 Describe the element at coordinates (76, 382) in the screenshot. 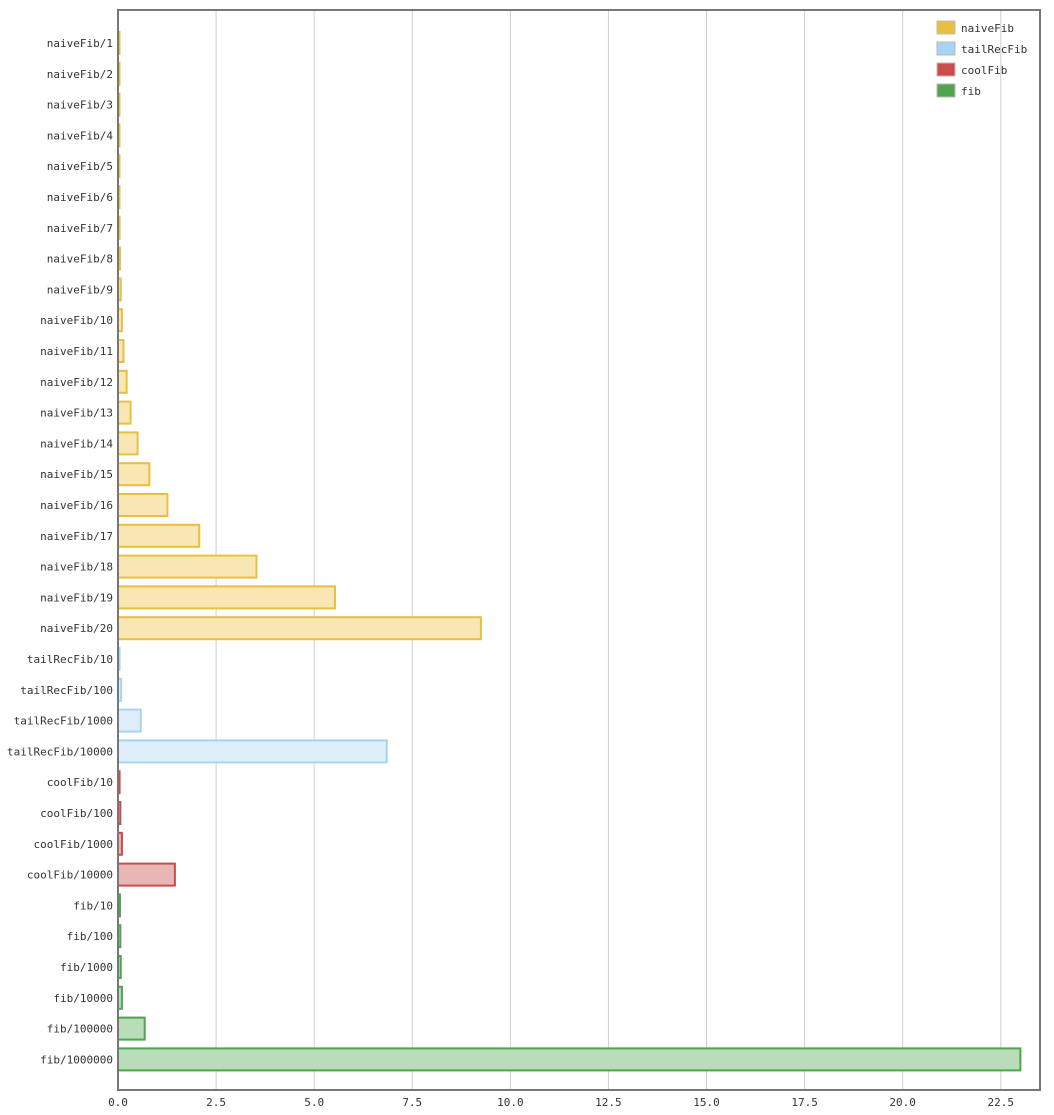

I see `y-tick-label: naiveFib/12` at that location.